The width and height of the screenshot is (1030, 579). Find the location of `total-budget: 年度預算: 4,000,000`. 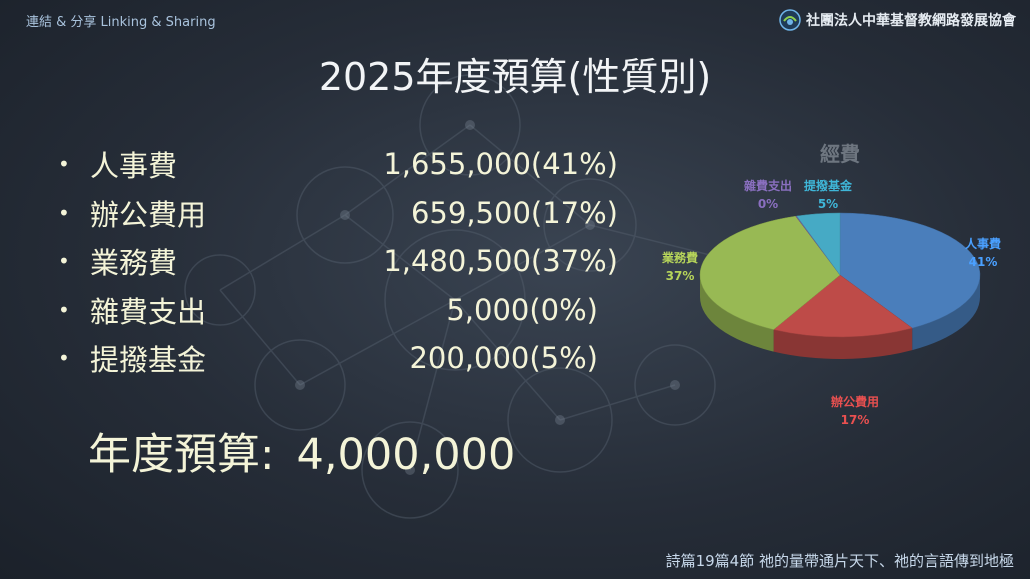

total-budget: 年度預算: 4,000,000 is located at coordinates (301, 451).